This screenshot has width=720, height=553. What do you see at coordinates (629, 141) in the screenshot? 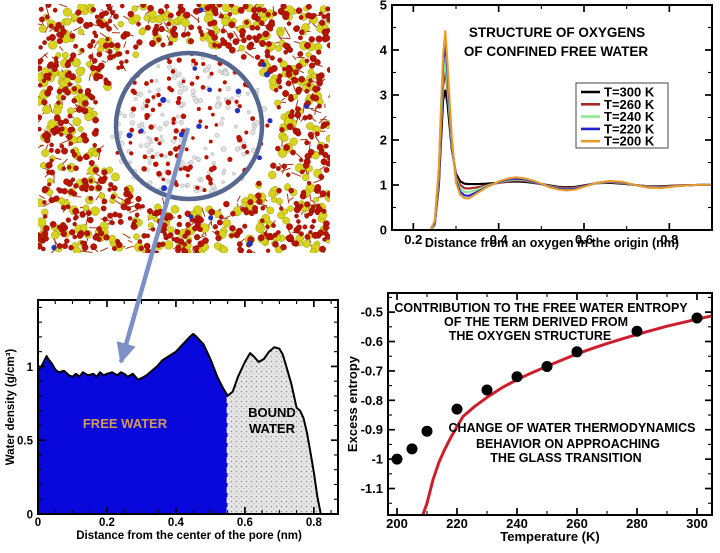
I see `legend-label-4: T=200 K` at bounding box center [629, 141].